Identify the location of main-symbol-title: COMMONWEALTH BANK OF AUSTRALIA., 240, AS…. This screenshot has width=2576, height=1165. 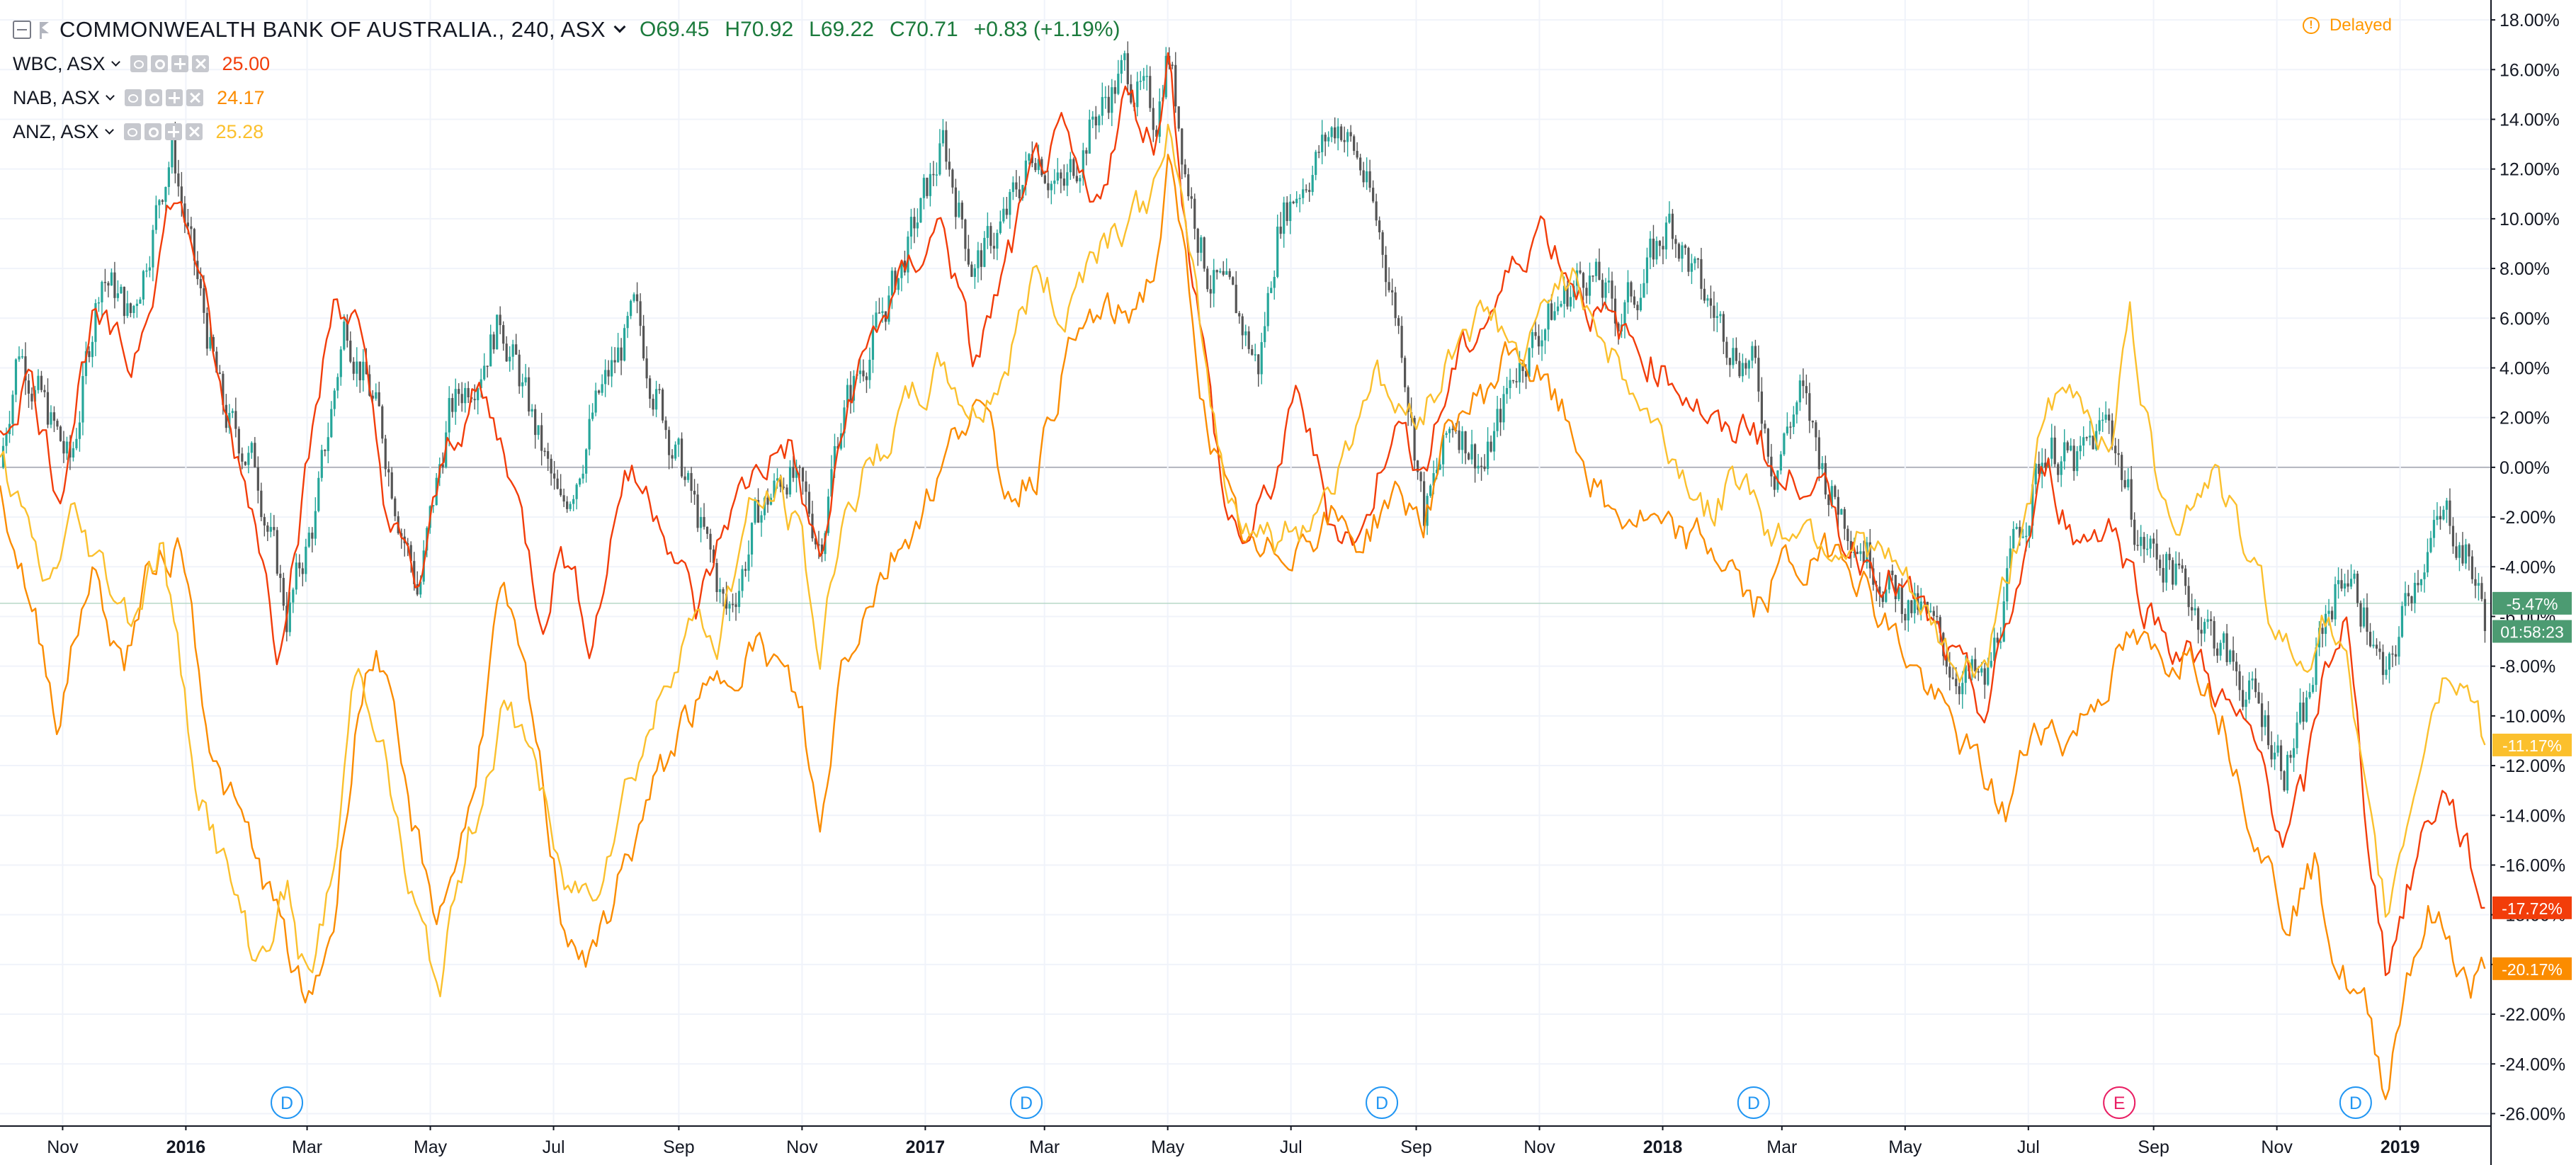
(332, 29).